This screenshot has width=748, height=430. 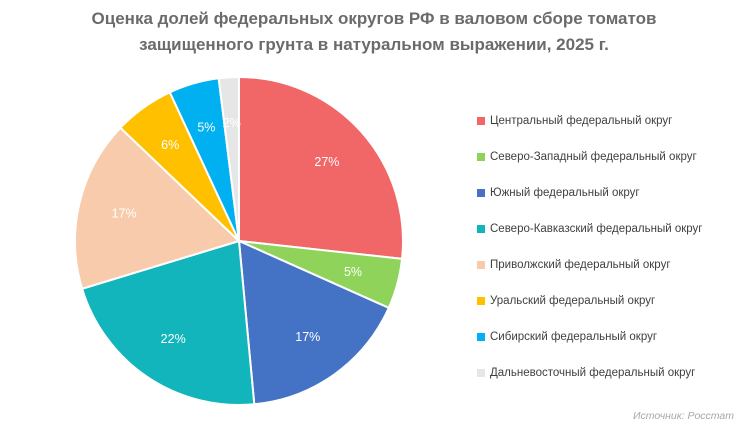 I want to click on pie-data-label-6: 5%, so click(x=206, y=128).